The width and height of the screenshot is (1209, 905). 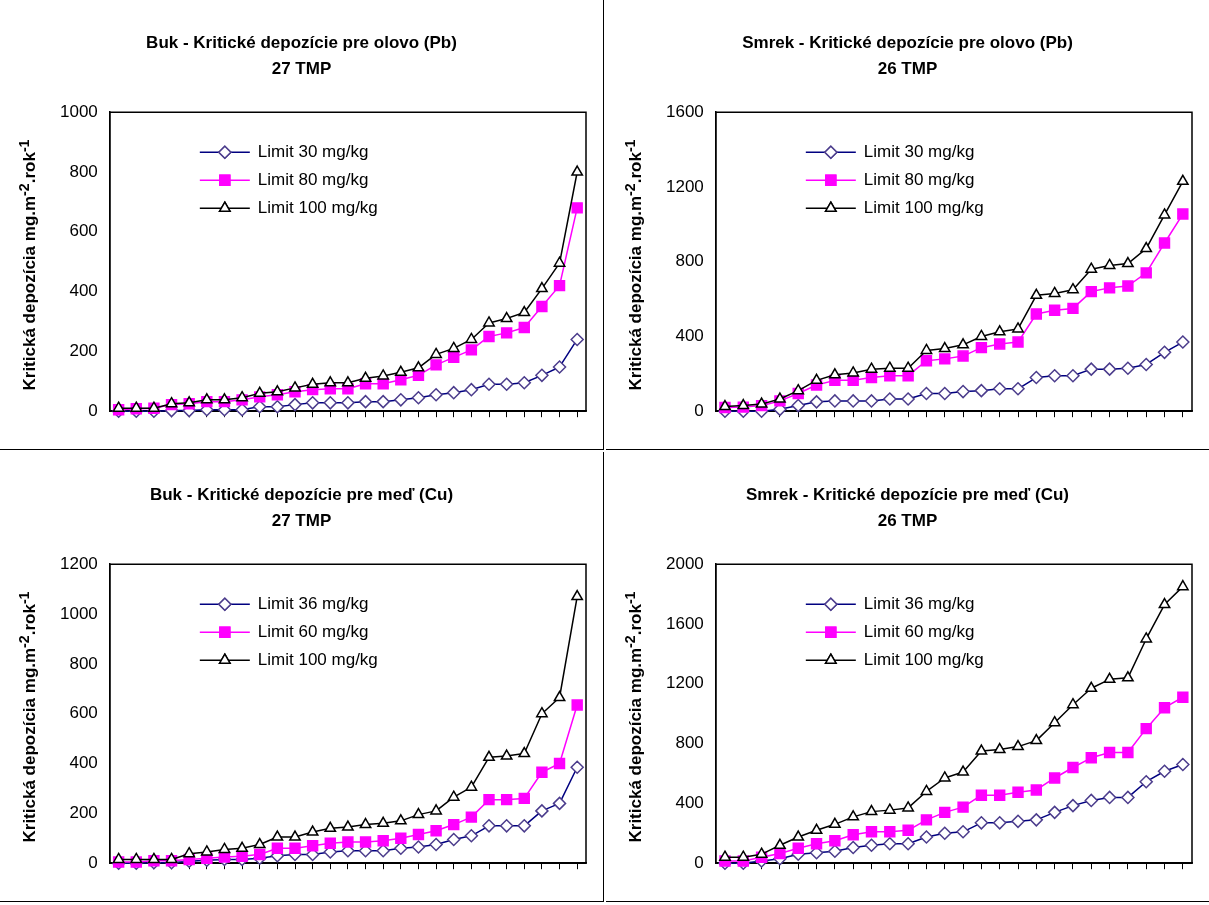 I want to click on chart-title: Smrek - Kritické depozície pre meď (Cu), so click(x=907, y=495).